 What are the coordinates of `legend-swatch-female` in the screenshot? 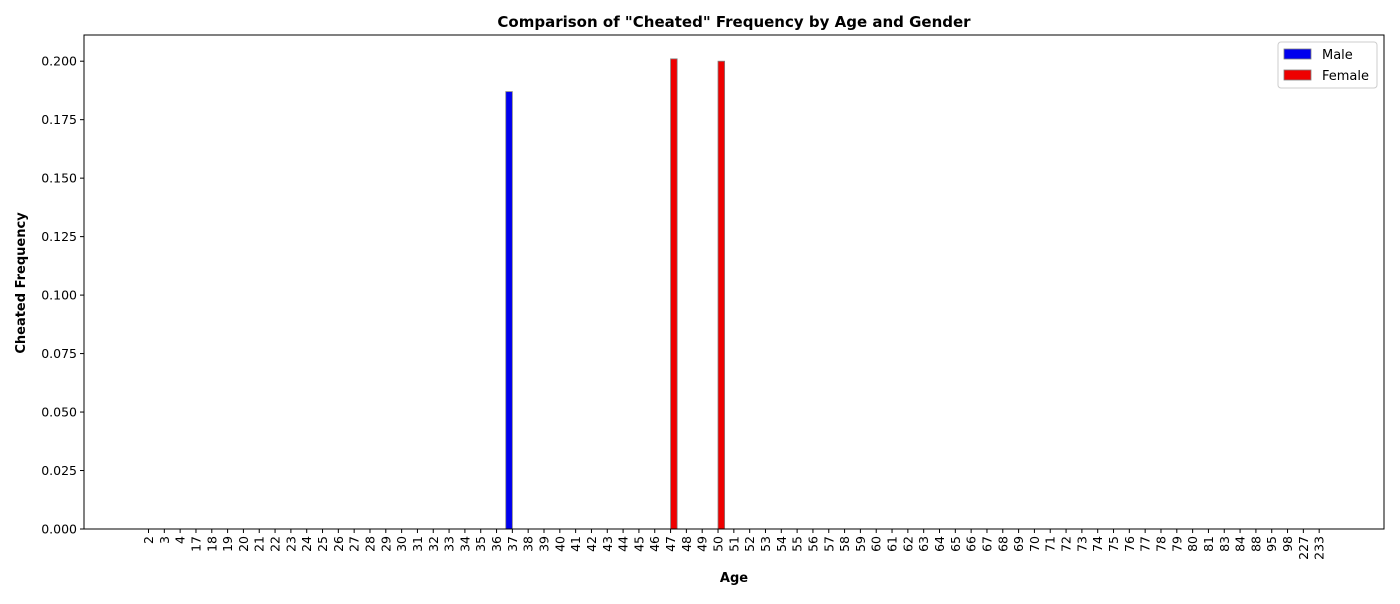 It's located at (1297, 75).